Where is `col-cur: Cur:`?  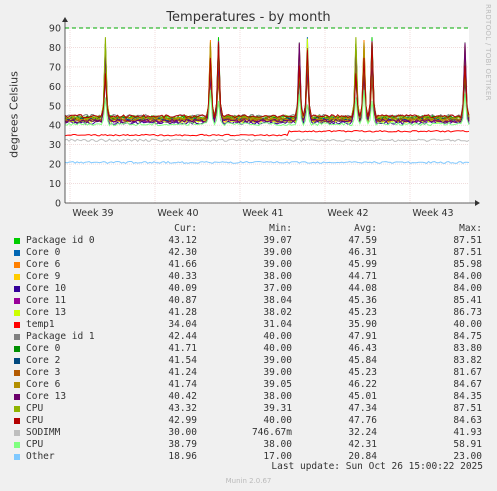
col-cur: Cur: is located at coordinates (185, 228).